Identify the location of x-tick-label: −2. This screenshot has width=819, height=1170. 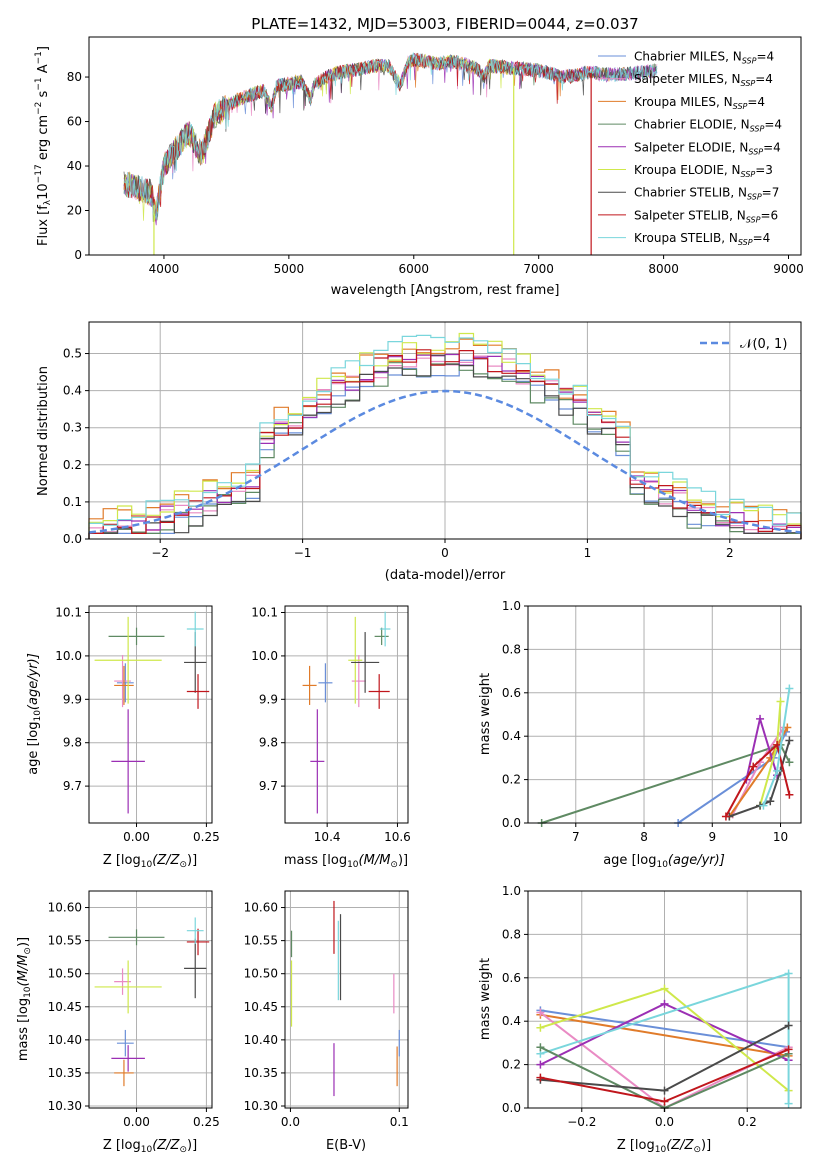
(160, 553).